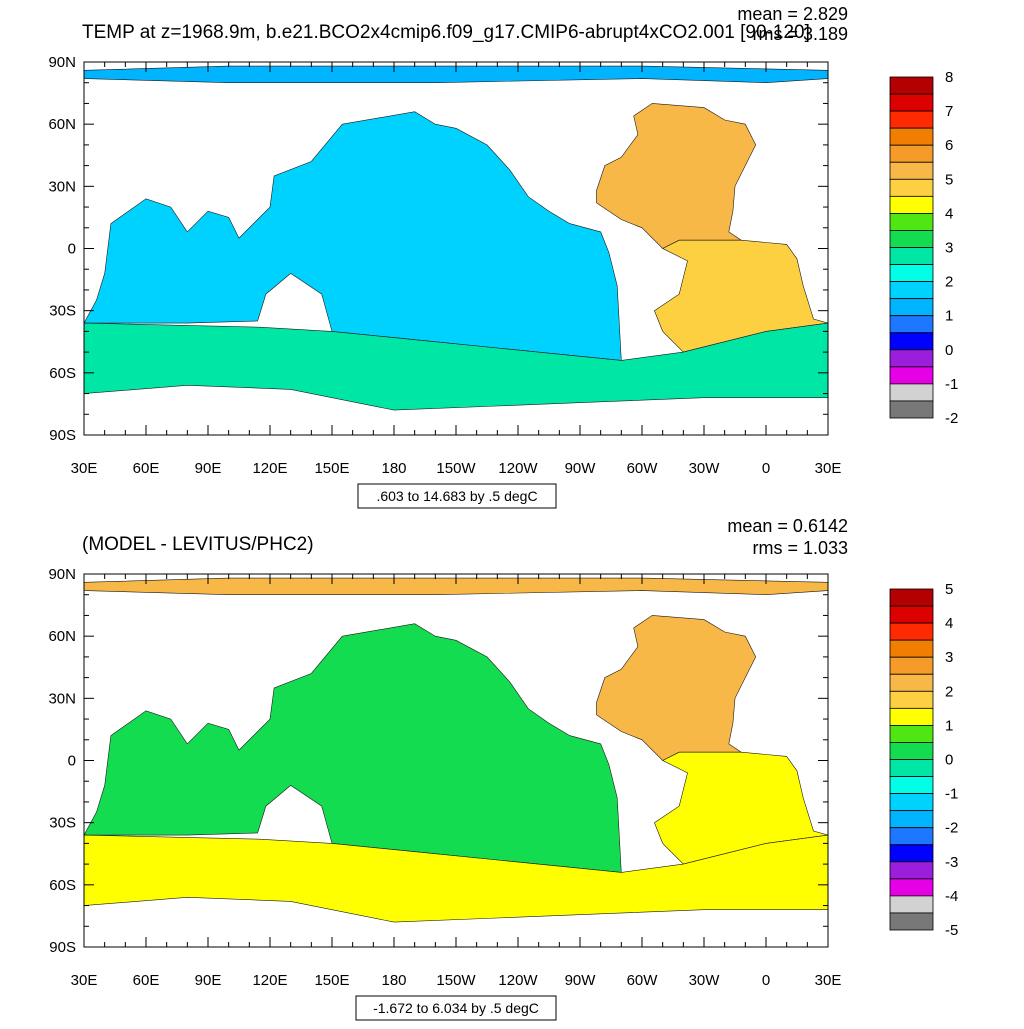 This screenshot has height=1029, width=1024. I want to click on x-tick-label: 60E, so click(146, 980).